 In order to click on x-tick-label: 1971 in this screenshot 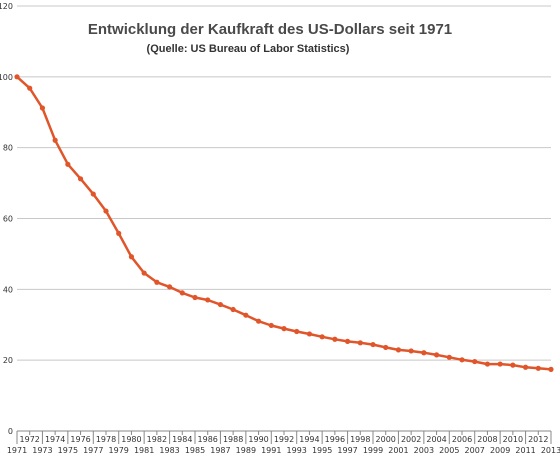, I will do `click(17, 450)`.